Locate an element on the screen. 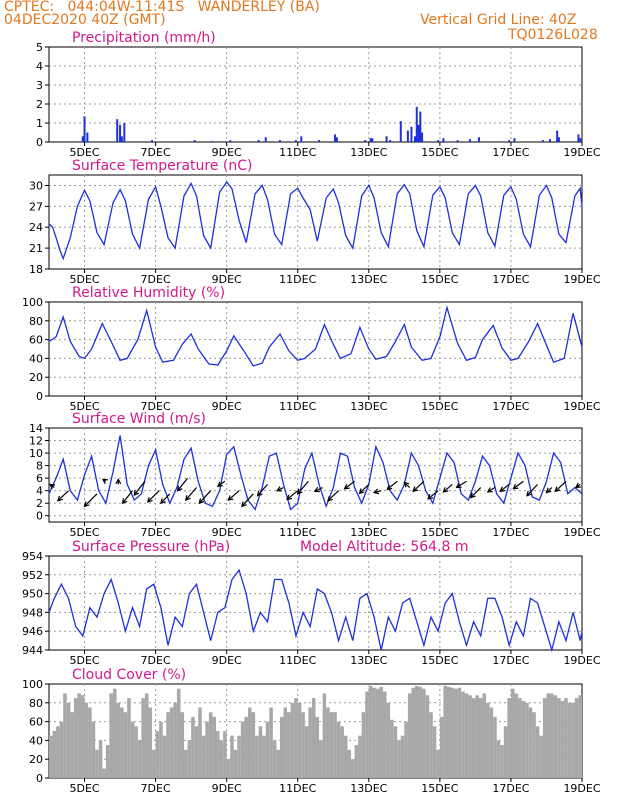 The height and width of the screenshot is (800, 618). pressure-x-tick-label: 5DEC is located at coordinates (84, 660).